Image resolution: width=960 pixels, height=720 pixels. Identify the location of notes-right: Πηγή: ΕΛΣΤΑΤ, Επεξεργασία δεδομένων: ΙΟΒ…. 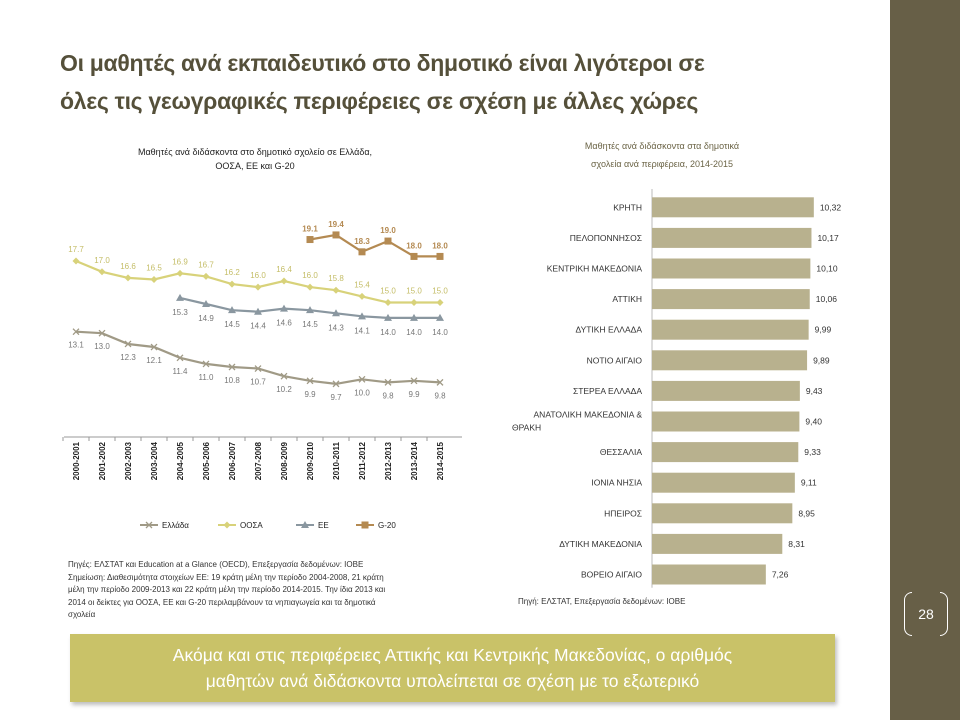
(602, 601).